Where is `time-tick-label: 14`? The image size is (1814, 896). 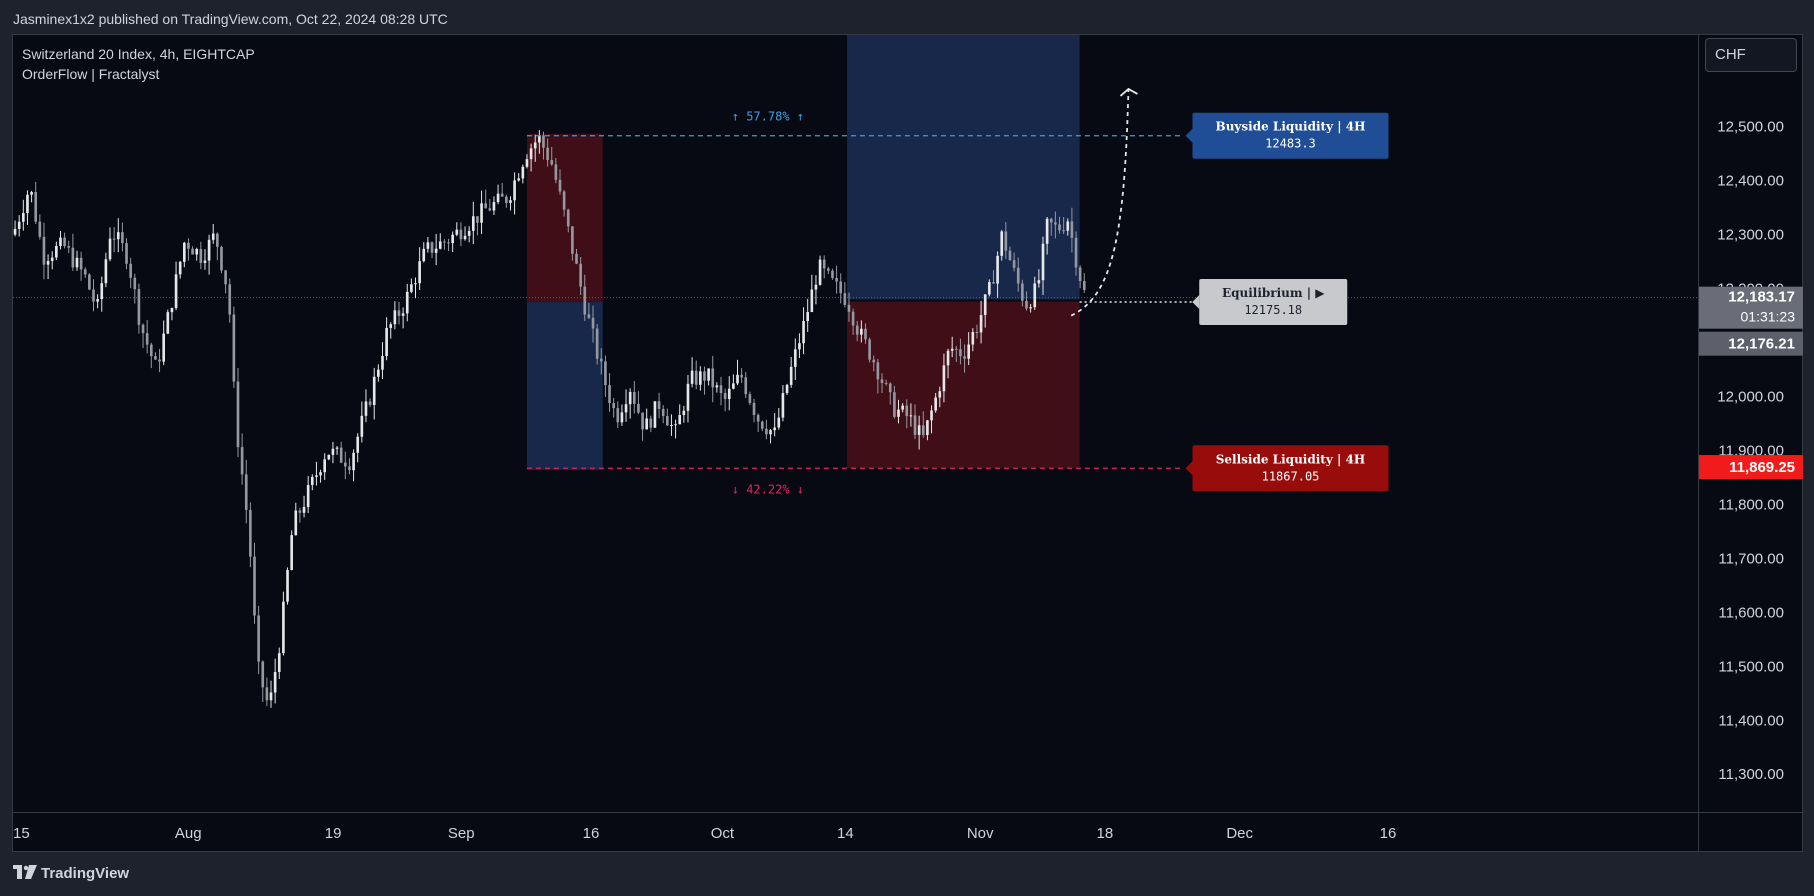 time-tick-label: 14 is located at coordinates (845, 833).